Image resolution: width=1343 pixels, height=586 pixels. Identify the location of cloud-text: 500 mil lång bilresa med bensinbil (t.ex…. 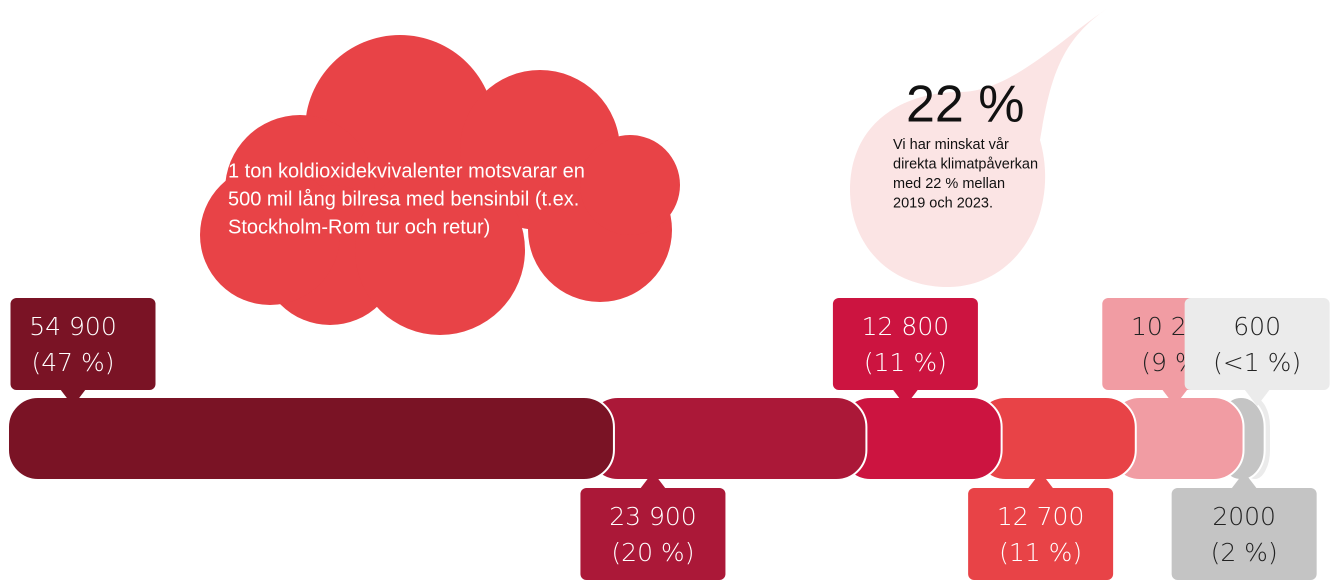
(403, 199).